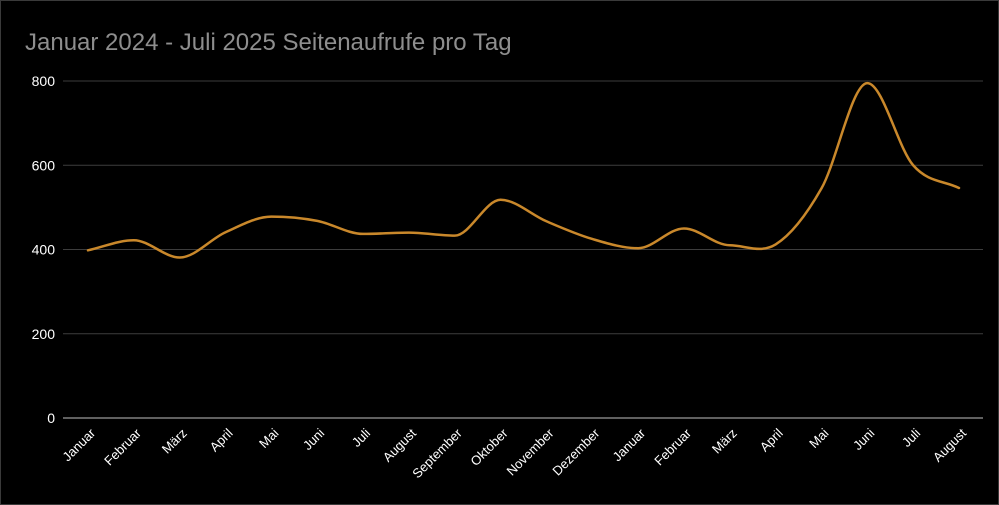 The height and width of the screenshot is (505, 999). Describe the element at coordinates (575, 451) in the screenshot. I see `x-tick-label: Dezember` at that location.